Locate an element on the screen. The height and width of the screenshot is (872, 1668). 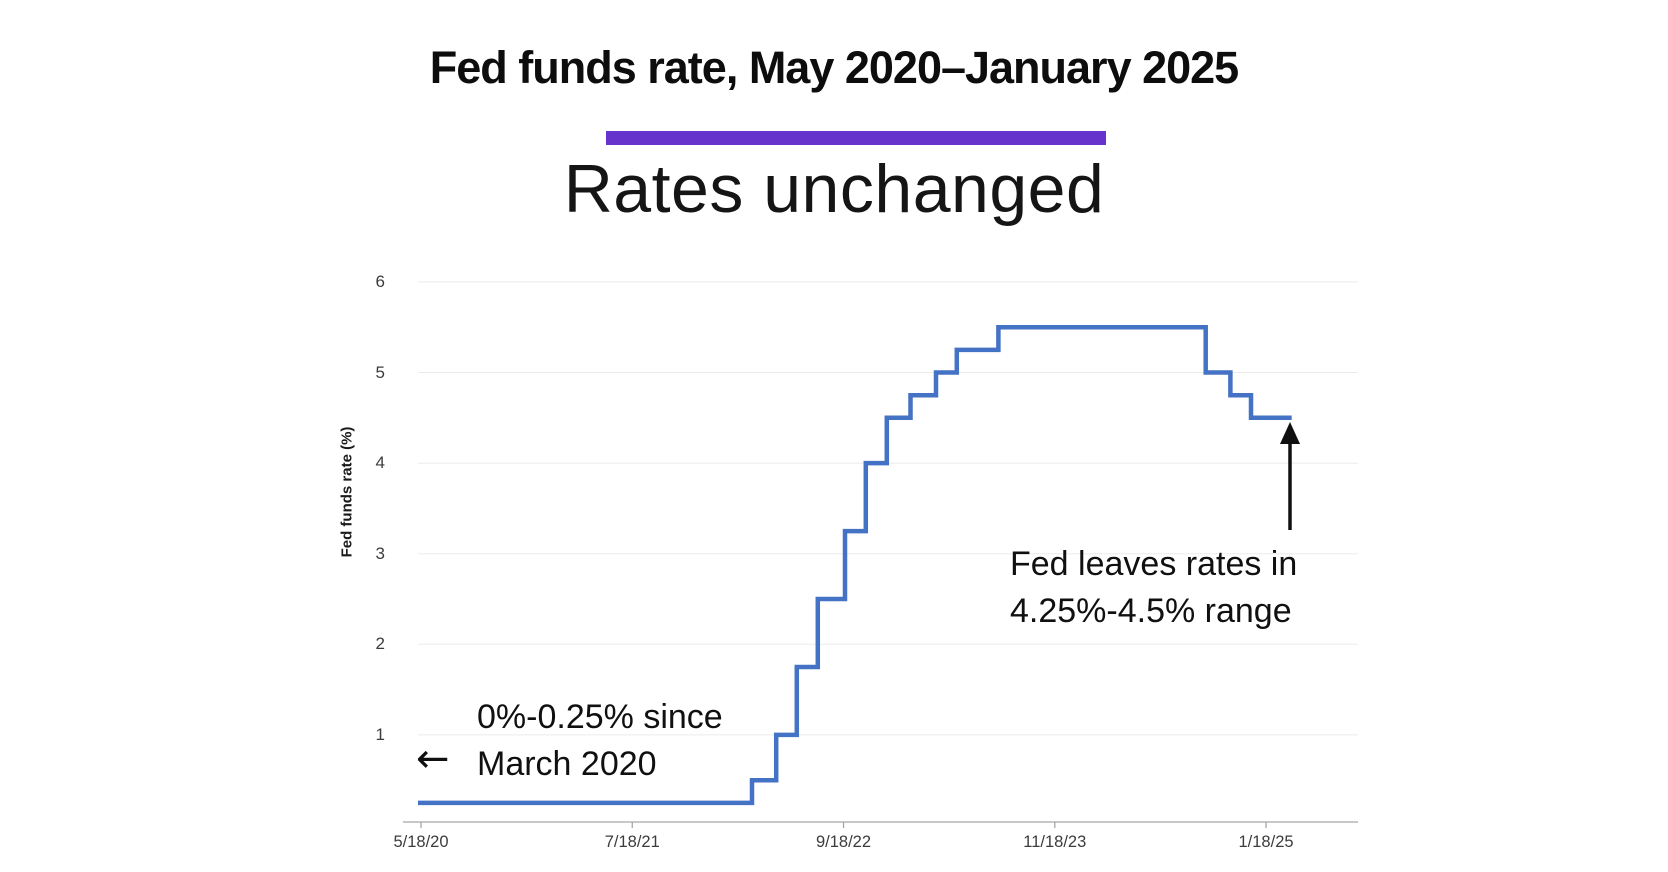
y-tick-label: 1 is located at coordinates (380, 734).